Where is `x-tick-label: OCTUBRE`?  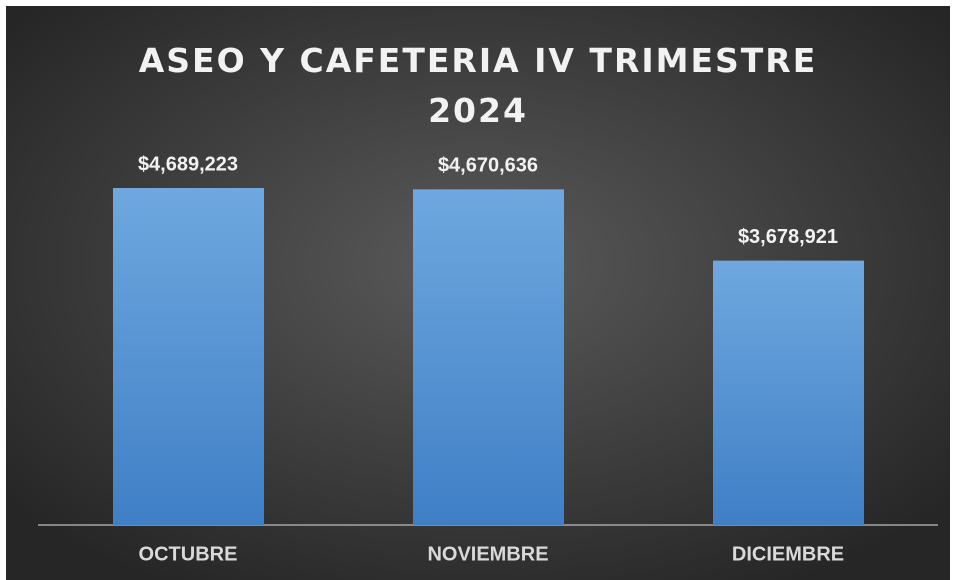 x-tick-label: OCTUBRE is located at coordinates (188, 554).